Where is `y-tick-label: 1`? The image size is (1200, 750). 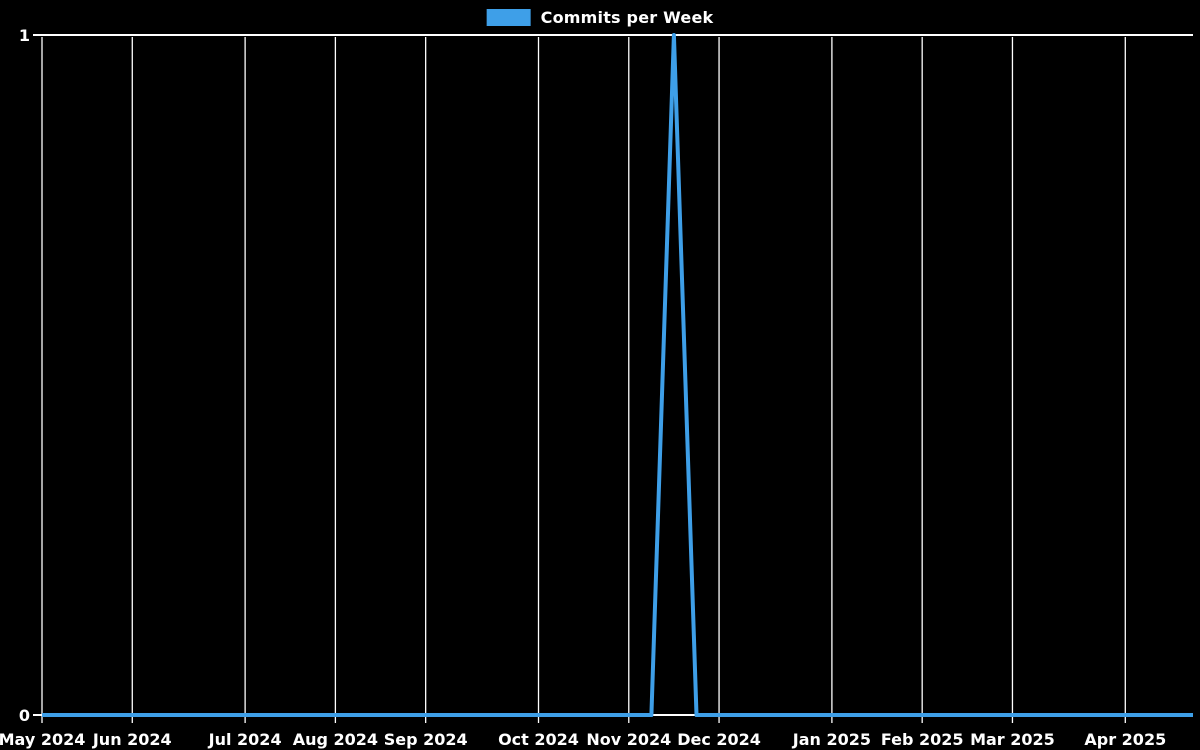
y-tick-label: 1 is located at coordinates (24, 35).